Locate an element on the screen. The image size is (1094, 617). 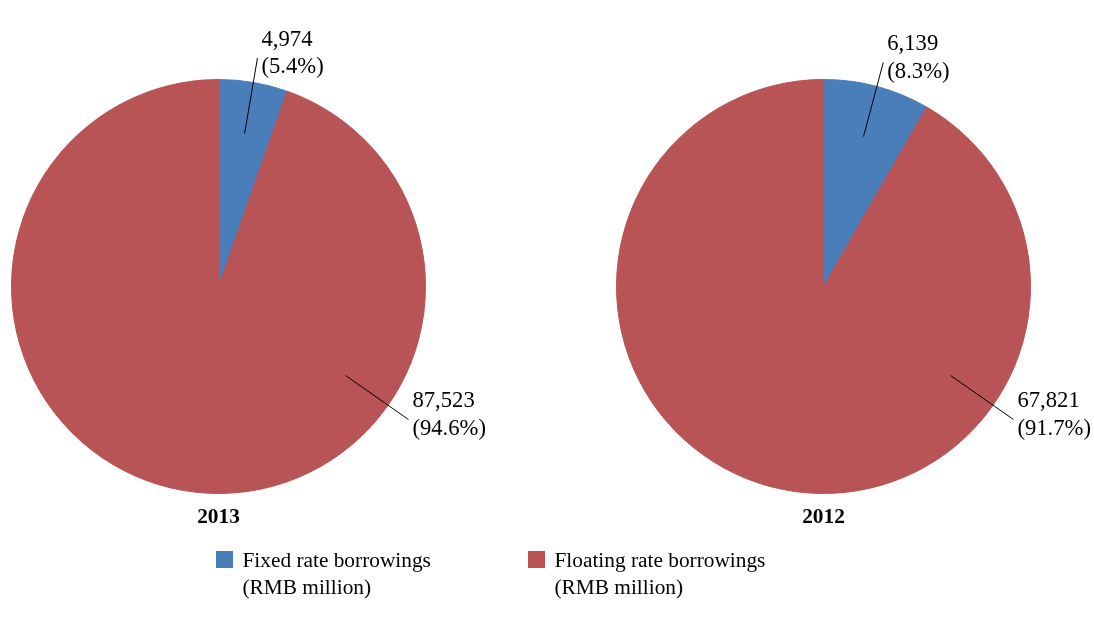
data-label: 6,139 (8.3%) is located at coordinates (918, 56).